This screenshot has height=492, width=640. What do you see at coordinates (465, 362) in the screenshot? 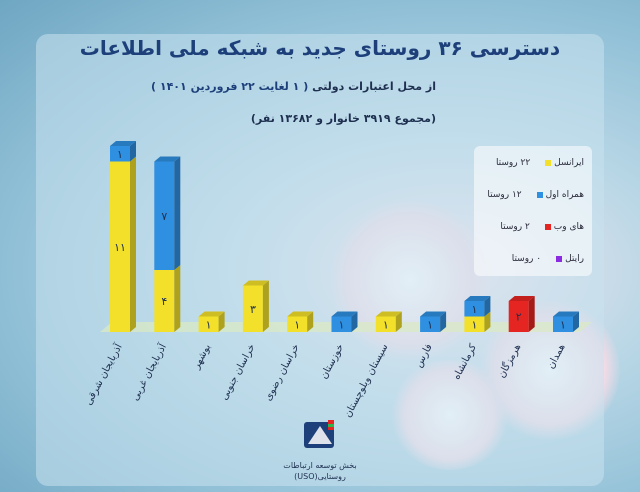
I see `x-tick-label: کرمانشاه` at bounding box center [465, 362].